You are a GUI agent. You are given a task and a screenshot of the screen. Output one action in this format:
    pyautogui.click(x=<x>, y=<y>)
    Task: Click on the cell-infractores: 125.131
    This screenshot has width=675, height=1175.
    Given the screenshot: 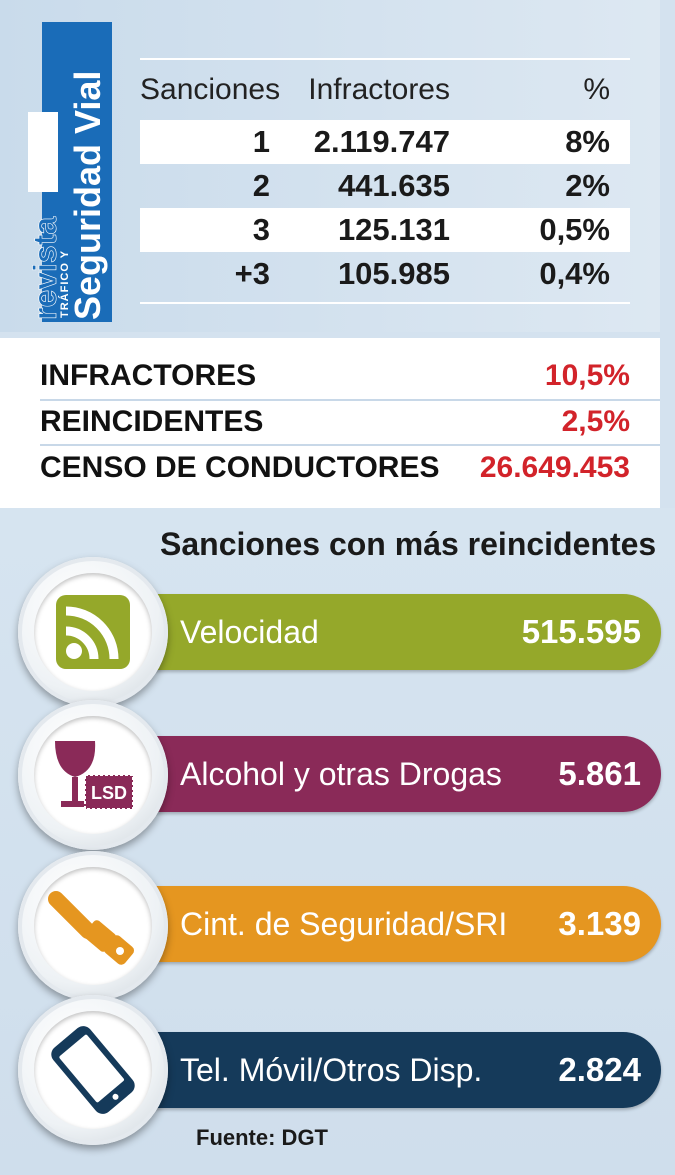 What is the action you would take?
    pyautogui.click(x=393, y=229)
    